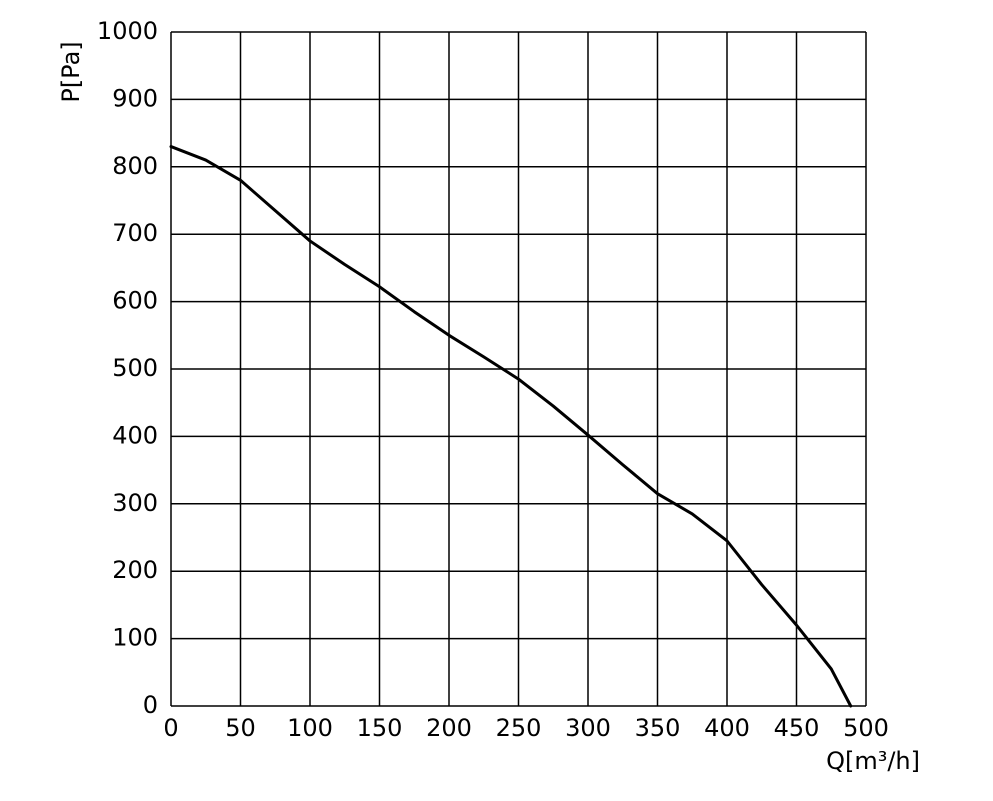 The width and height of the screenshot is (993, 801). Describe the element at coordinates (135, 570) in the screenshot. I see `y-tick-label: 200` at that location.